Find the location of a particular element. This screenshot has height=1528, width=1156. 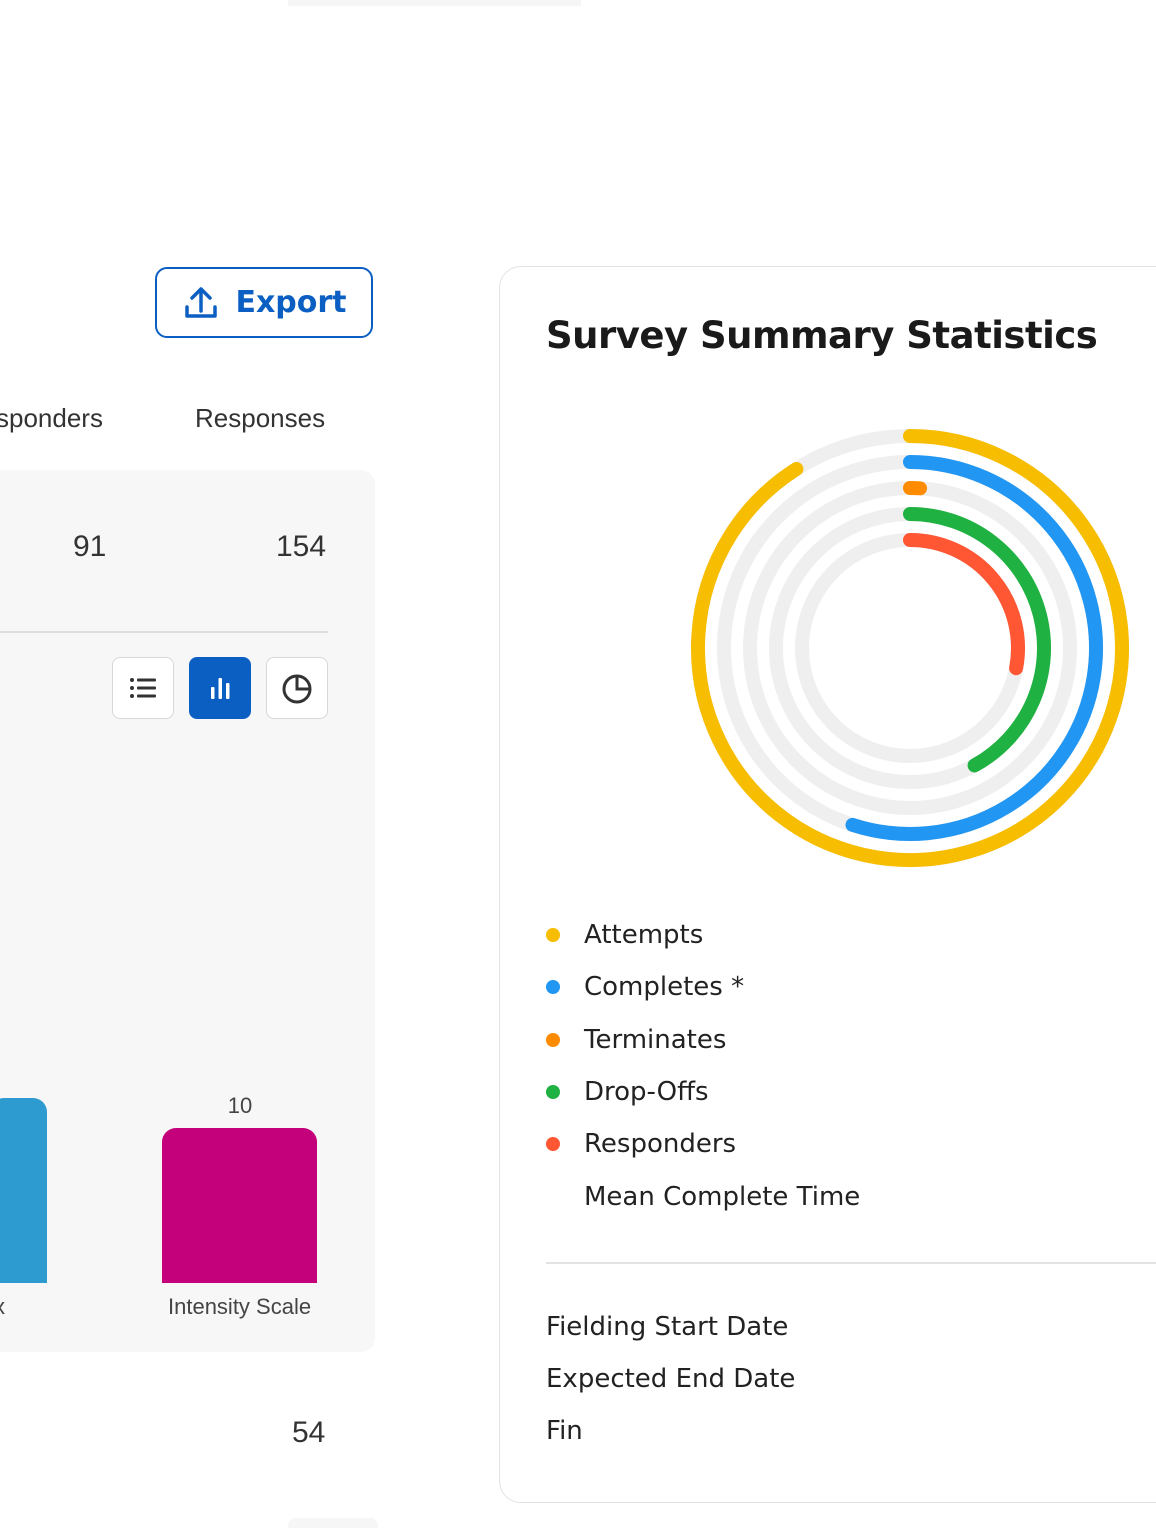

card-divider is located at coordinates (164, 632).